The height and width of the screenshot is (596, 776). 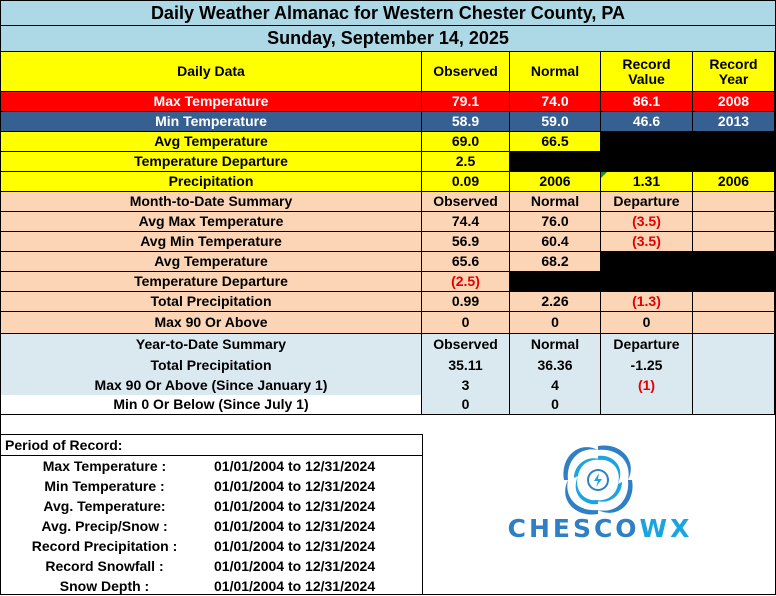 I want to click on temp-departure-row: Temperature Departure 2.5, so click(x=388, y=162).